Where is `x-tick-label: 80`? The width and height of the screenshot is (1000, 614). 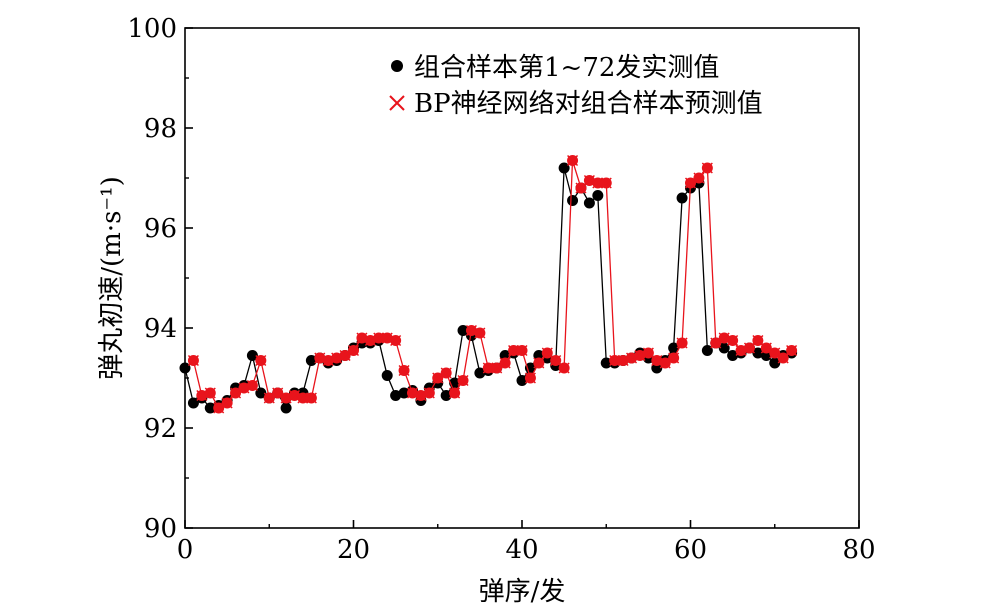
x-tick-label: 80 is located at coordinates (858, 550).